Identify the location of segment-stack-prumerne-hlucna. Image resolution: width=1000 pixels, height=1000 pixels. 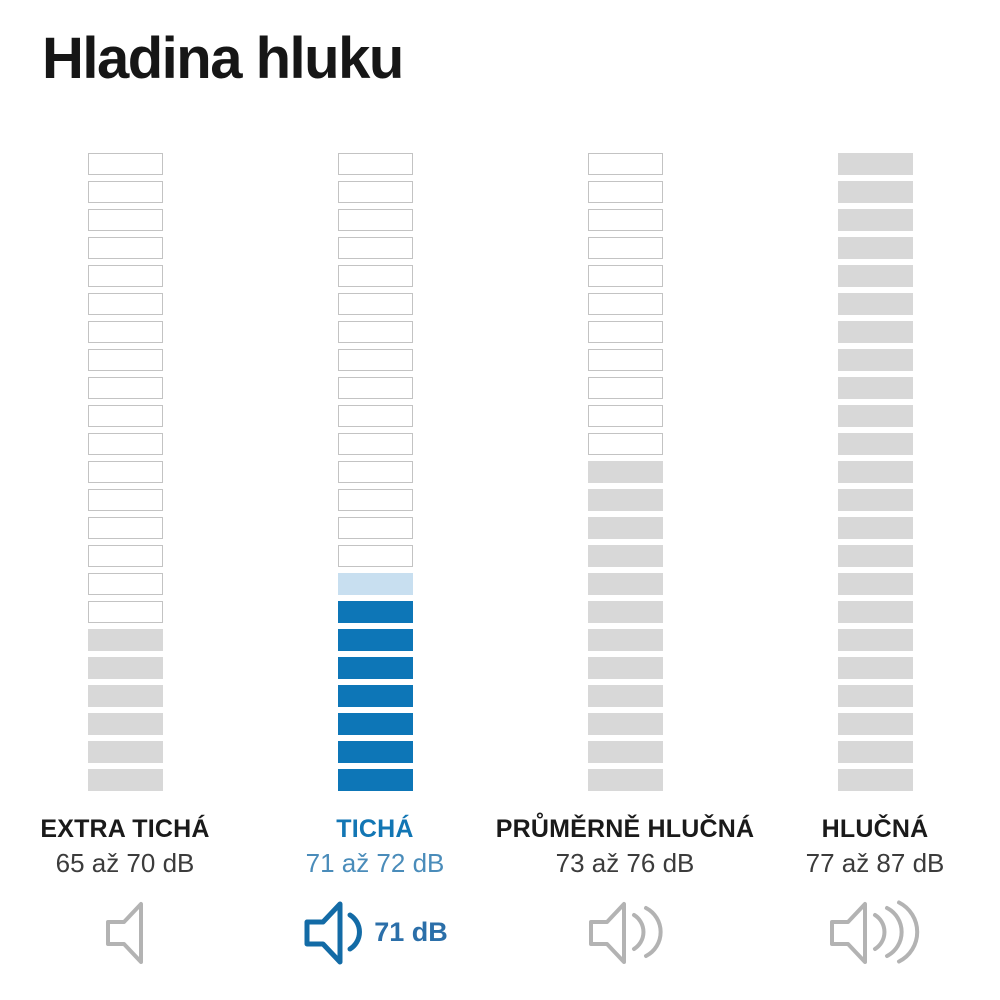
(625, 472).